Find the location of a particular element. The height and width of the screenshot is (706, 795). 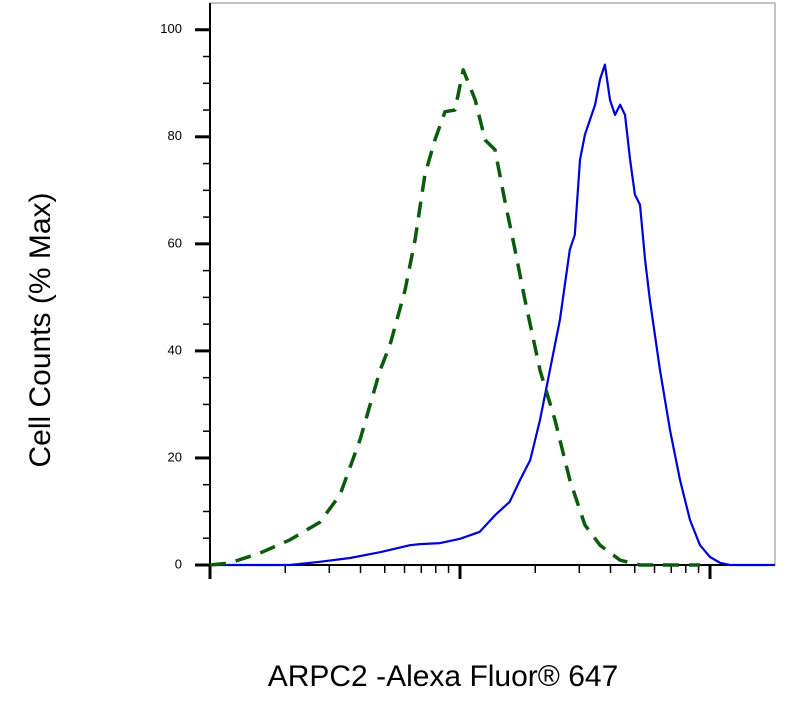

y-axis-title: Cell Counts (% Max) is located at coordinates (40, 329).